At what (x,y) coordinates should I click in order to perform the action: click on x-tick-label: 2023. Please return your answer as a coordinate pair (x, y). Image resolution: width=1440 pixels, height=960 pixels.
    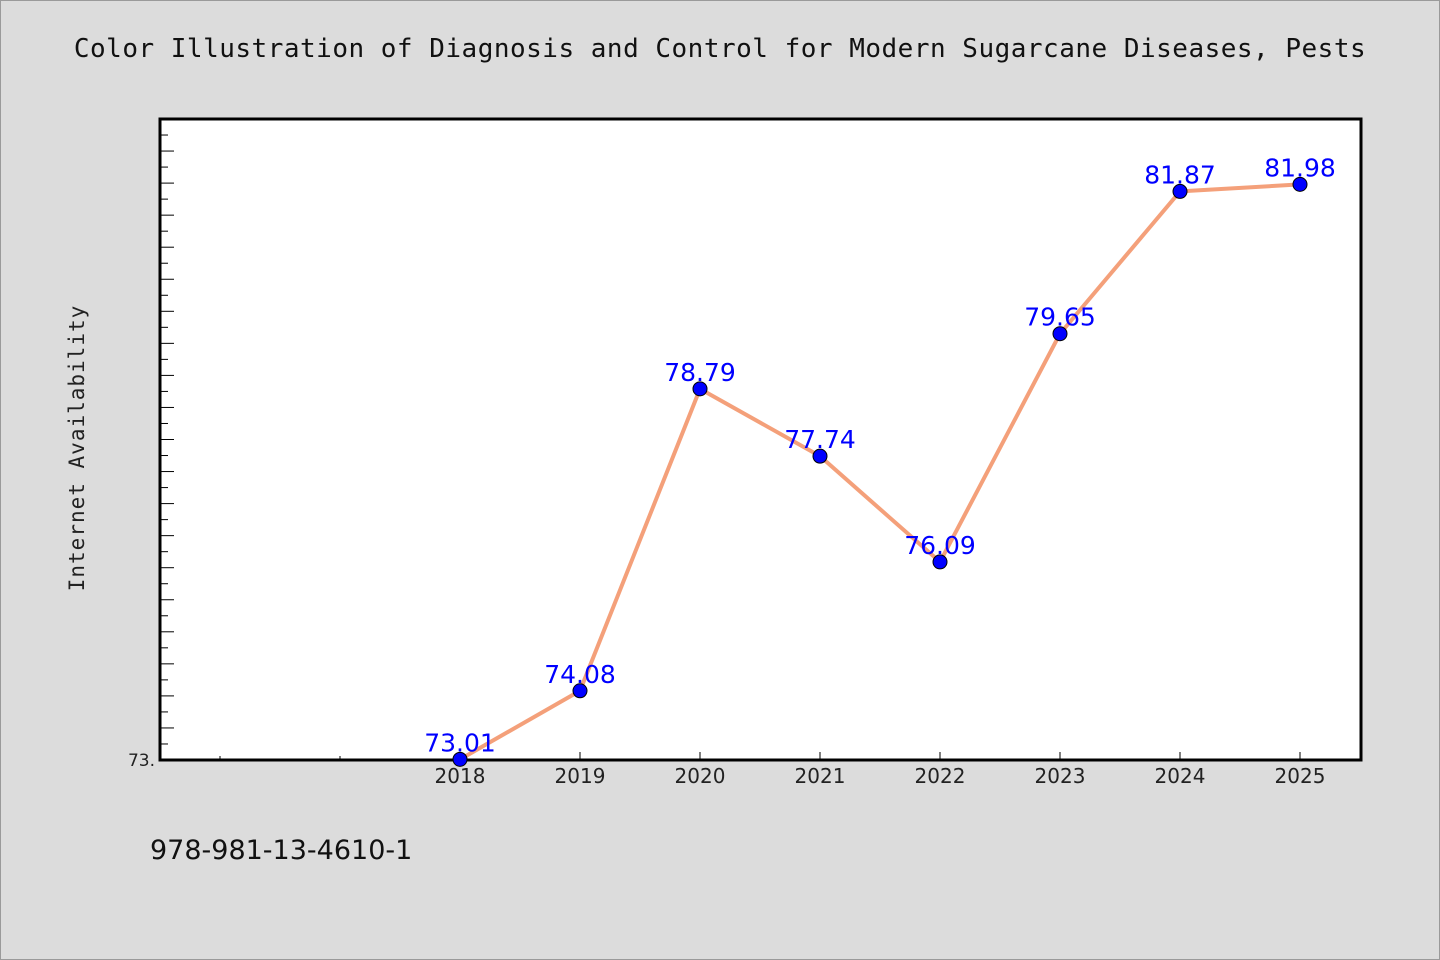
    Looking at the image, I should click on (1060, 776).